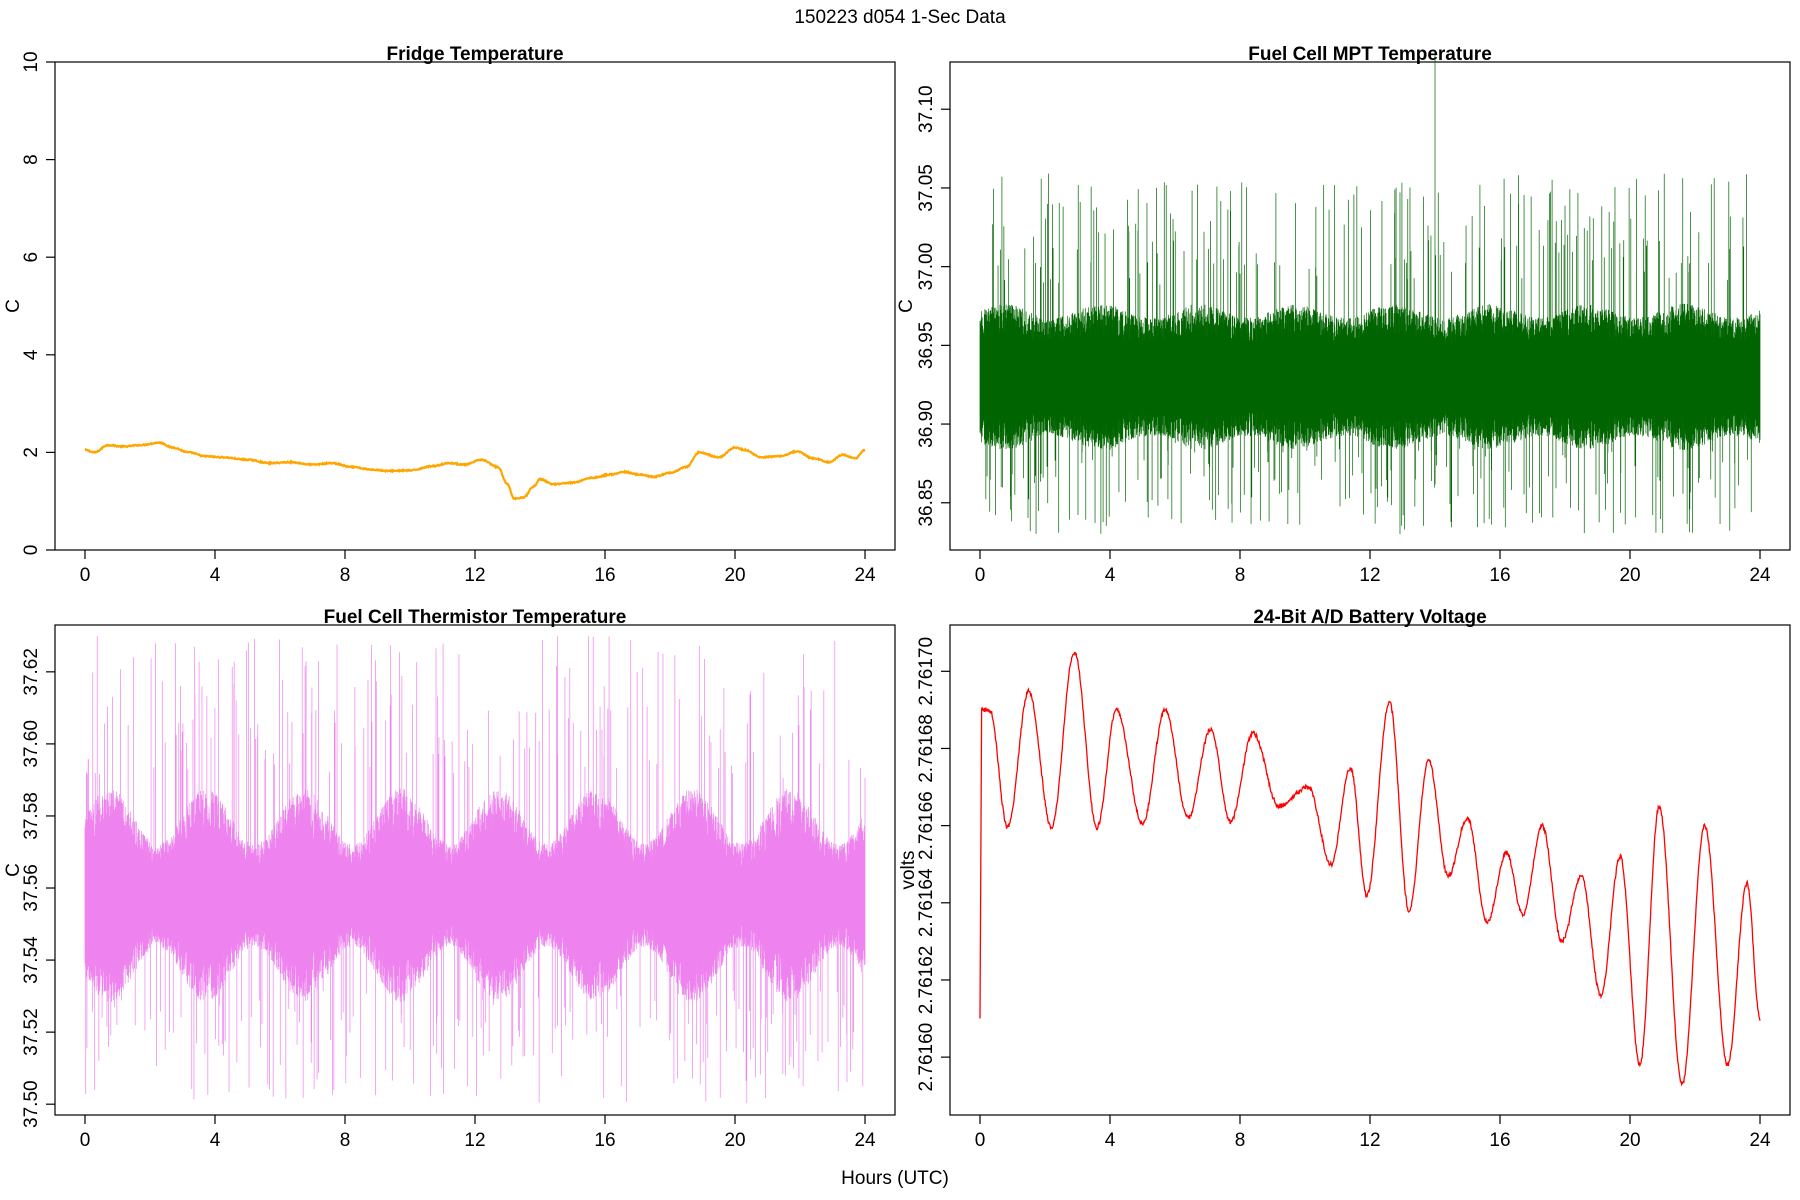 The height and width of the screenshot is (1200, 1800). What do you see at coordinates (895, 1178) in the screenshot?
I see `common-x-axis-label: Hours (UTC)` at bounding box center [895, 1178].